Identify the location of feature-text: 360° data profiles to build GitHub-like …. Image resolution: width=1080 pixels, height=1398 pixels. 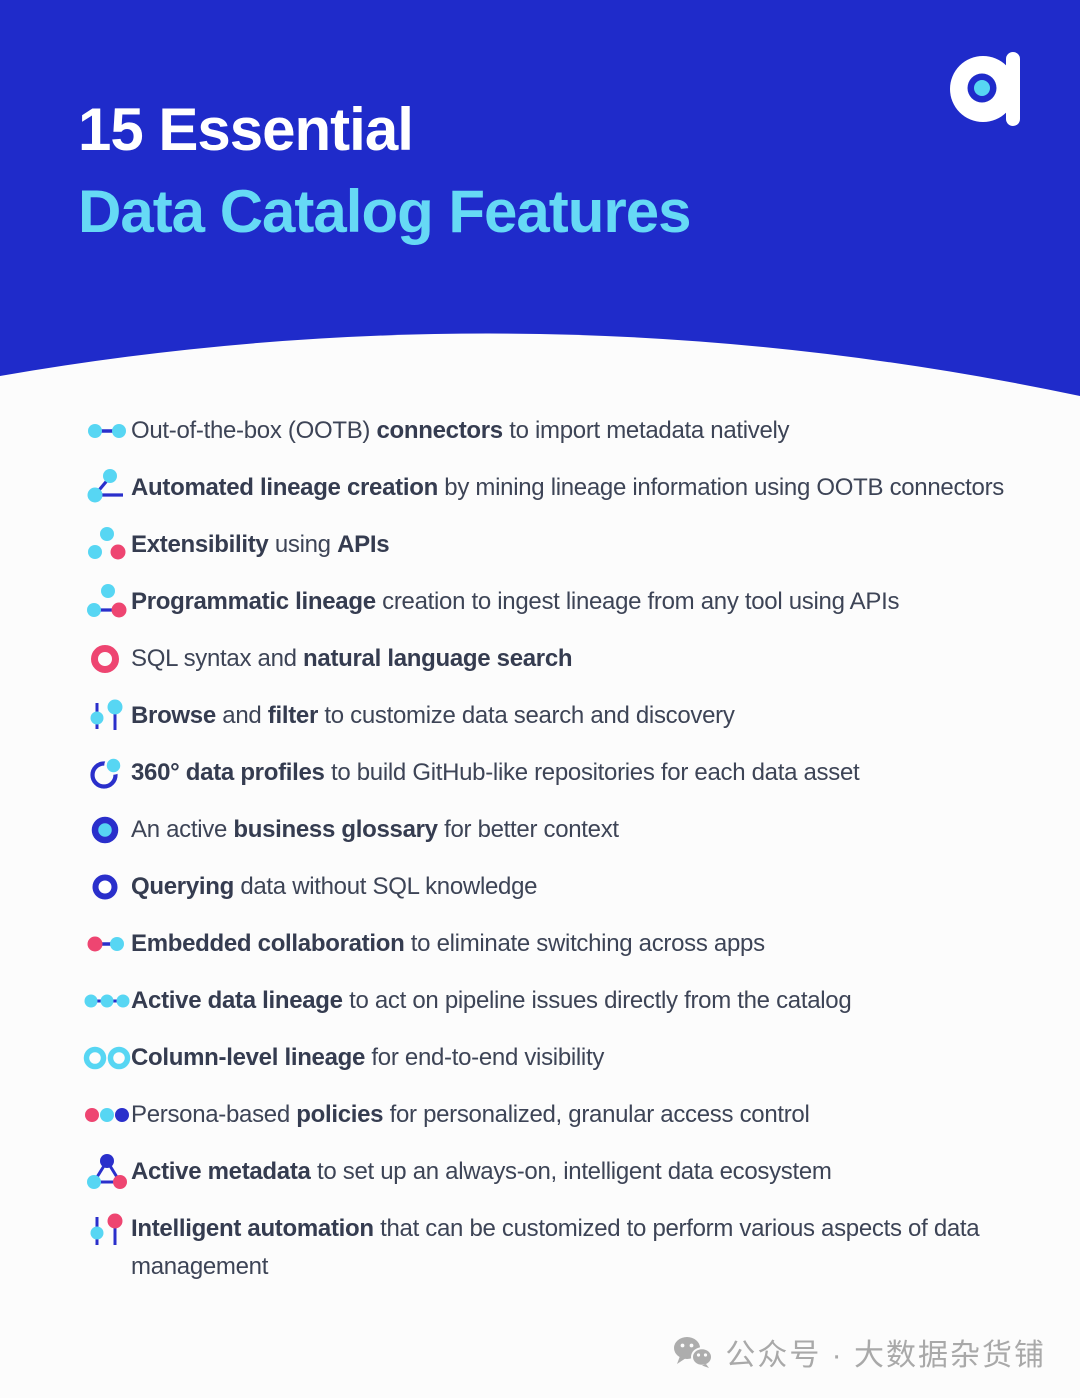
(495, 772).